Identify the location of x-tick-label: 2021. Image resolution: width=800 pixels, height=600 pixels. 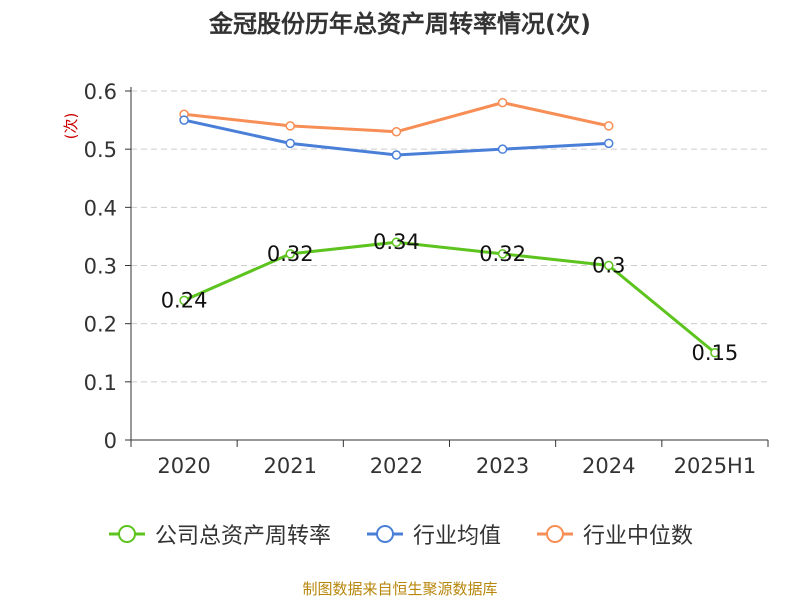
(290, 466).